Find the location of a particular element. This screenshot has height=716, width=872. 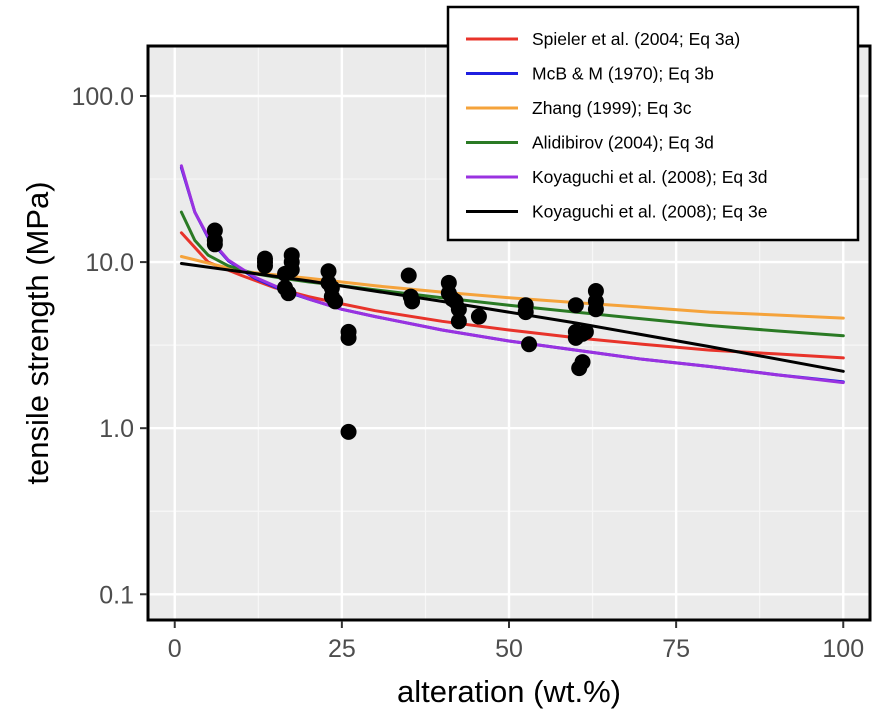

data-points is located at coordinates (405, 331).